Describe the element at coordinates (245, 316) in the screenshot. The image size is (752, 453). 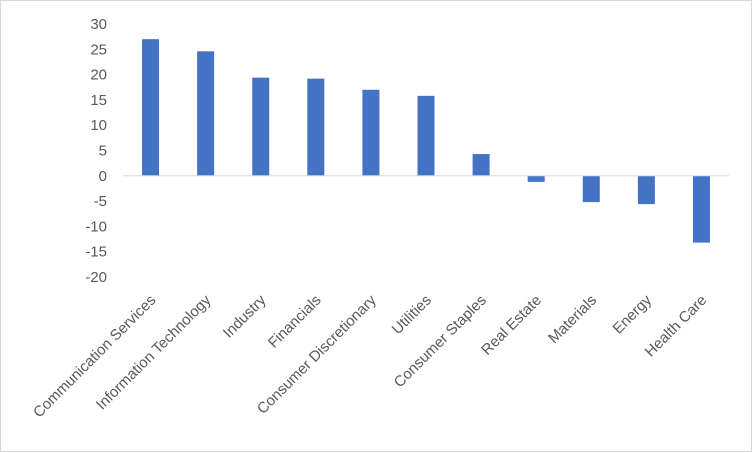
I see `x-category-label: Industry` at that location.